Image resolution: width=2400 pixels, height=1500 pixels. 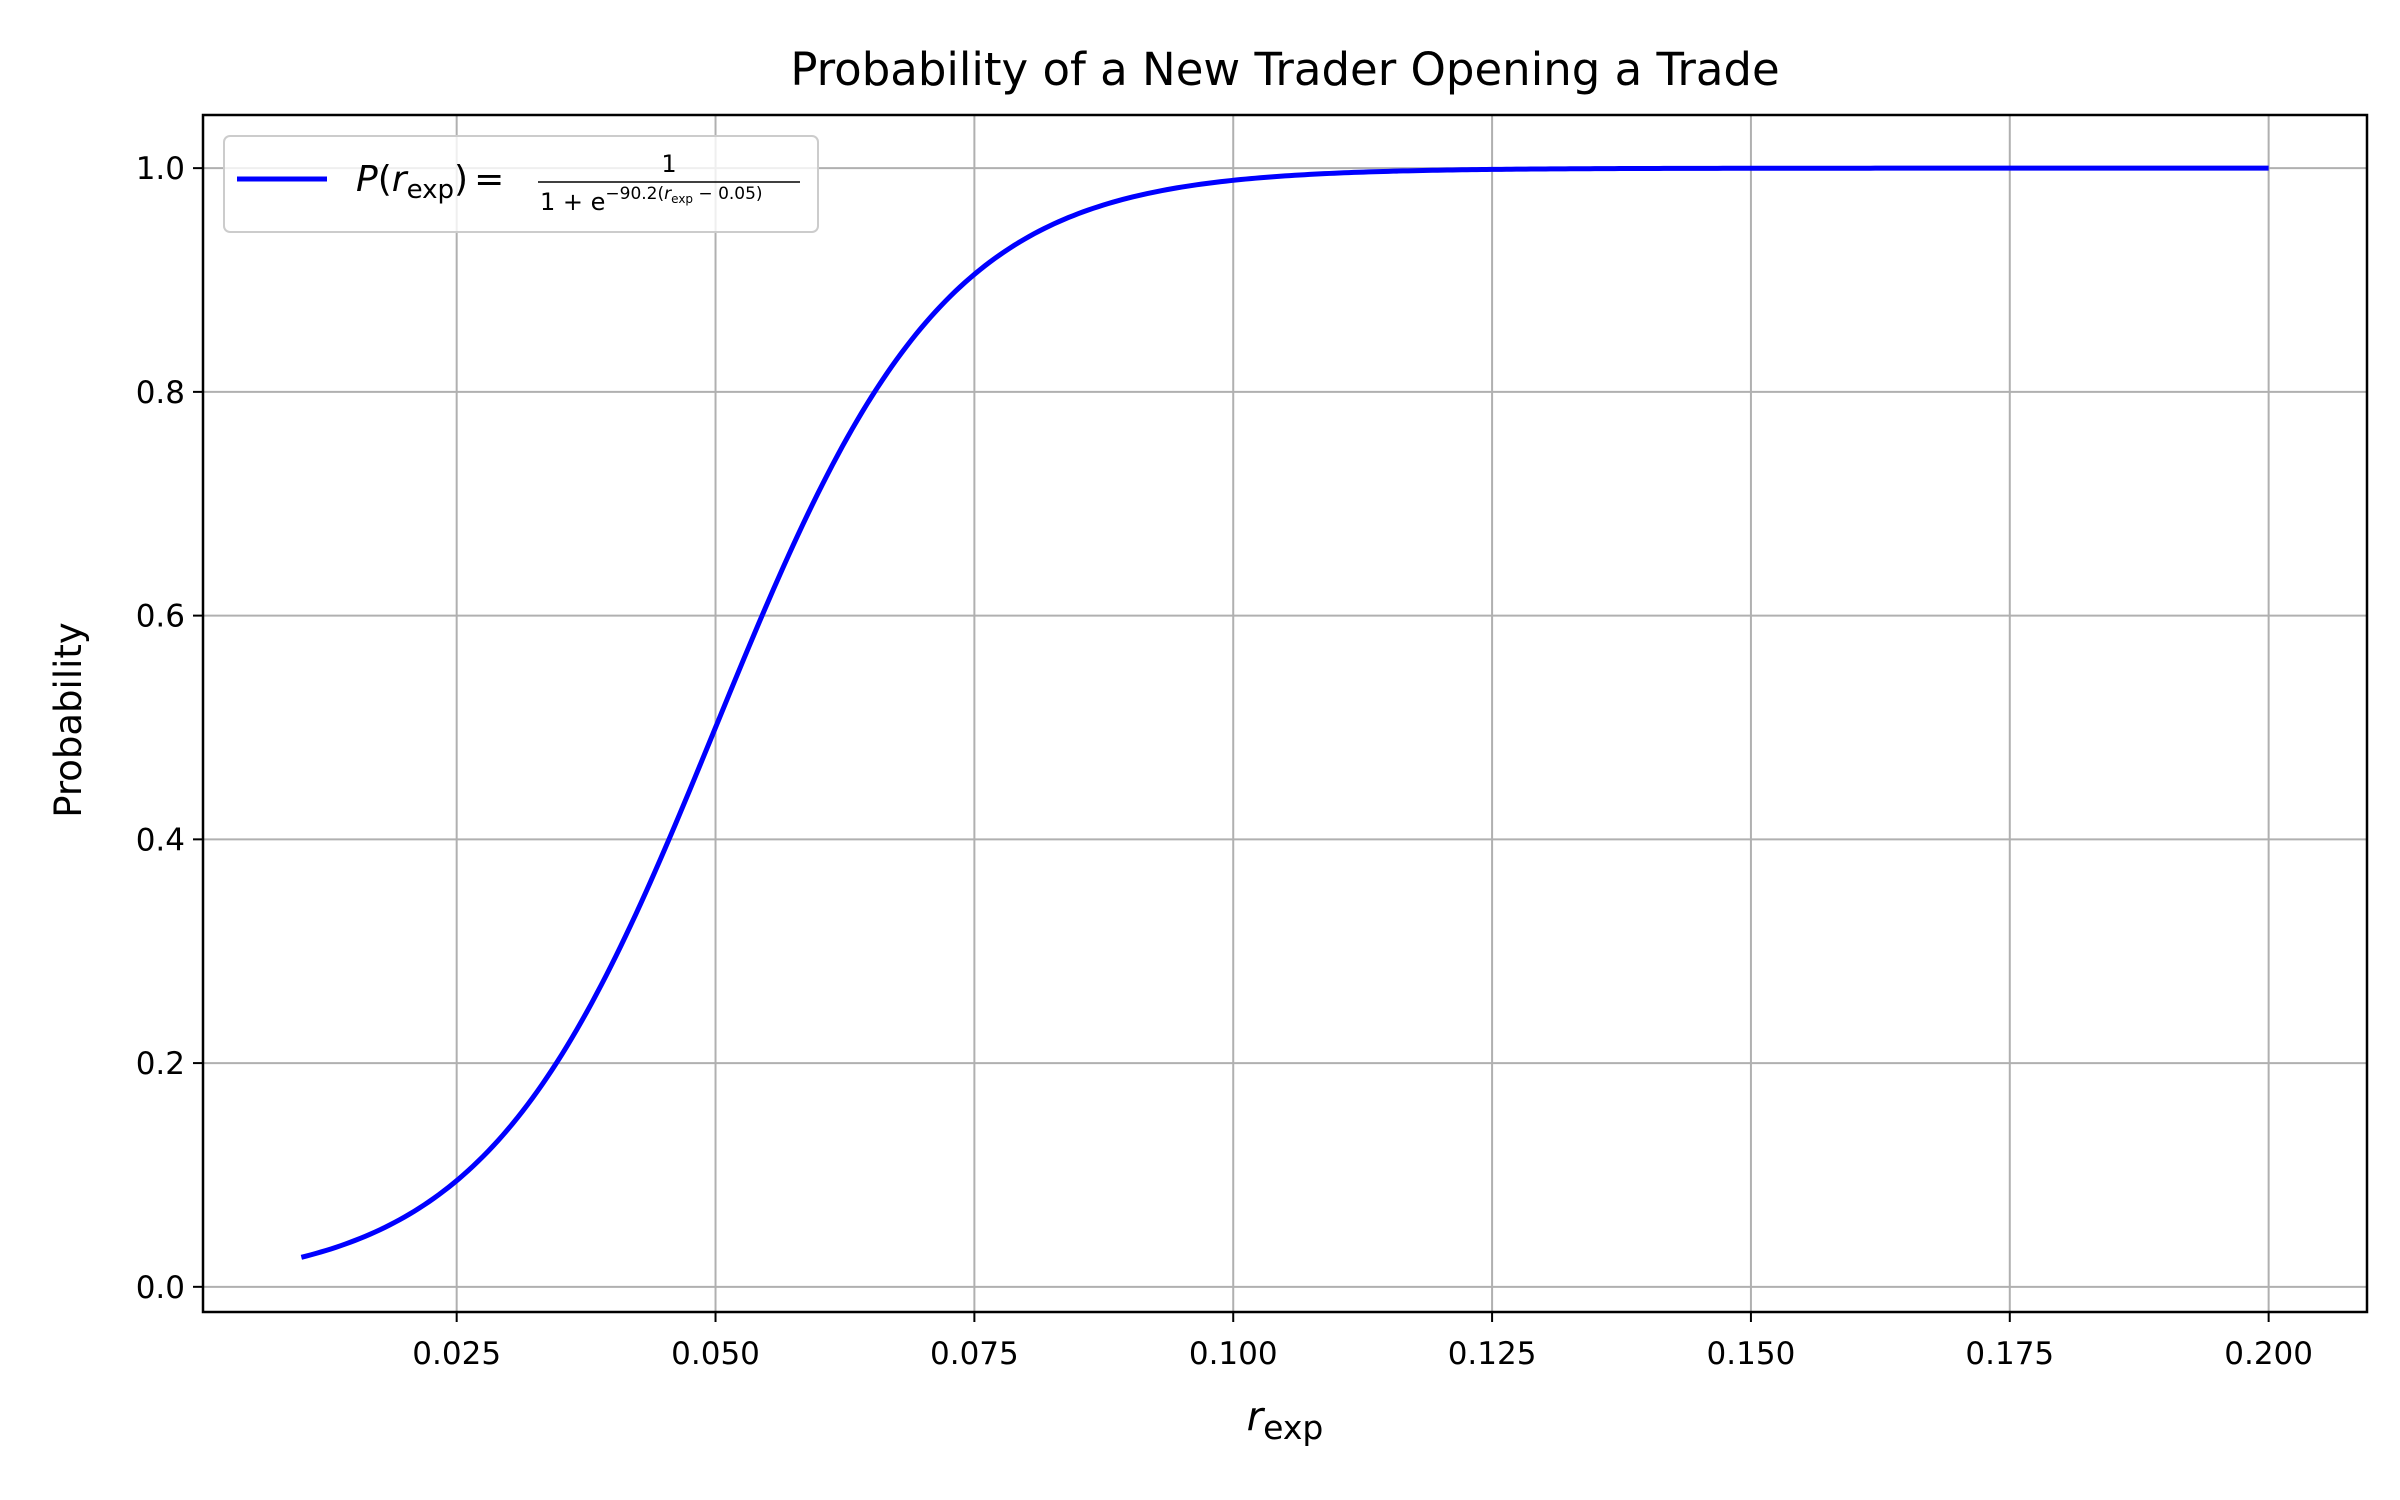 What do you see at coordinates (160, 169) in the screenshot?
I see `y-tick-label: 1.0` at bounding box center [160, 169].